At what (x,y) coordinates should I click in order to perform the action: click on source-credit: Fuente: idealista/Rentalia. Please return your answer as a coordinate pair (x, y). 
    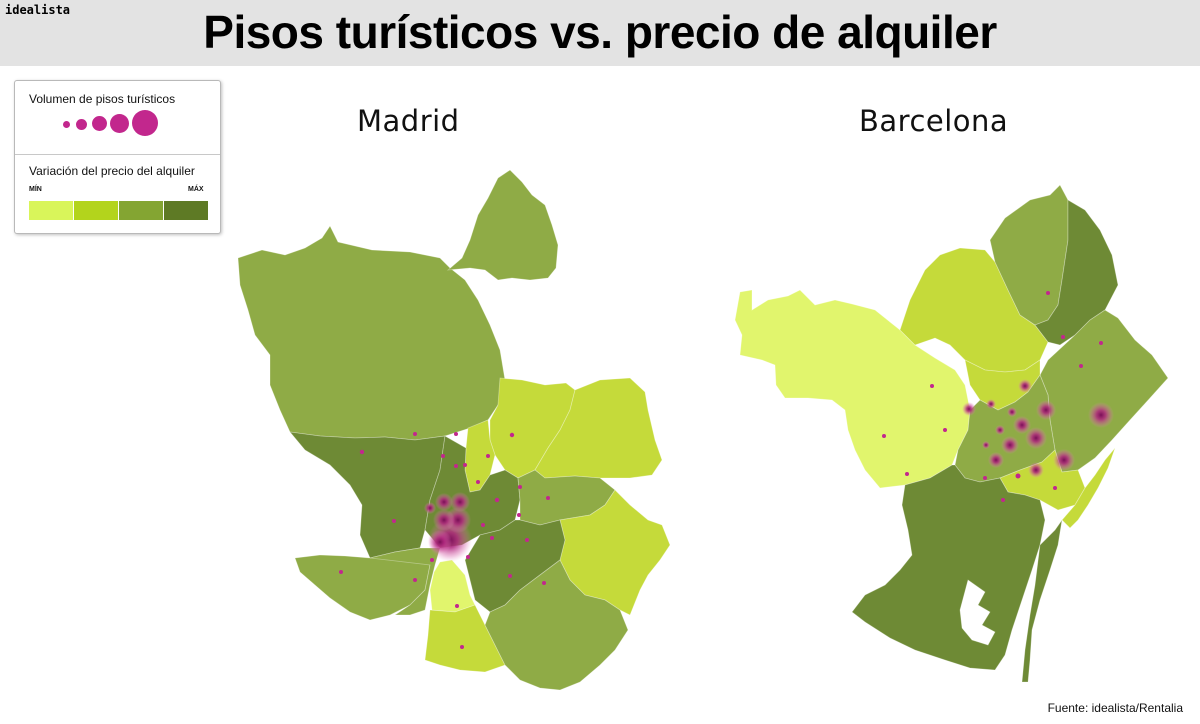
    Looking at the image, I should click on (1115, 708).